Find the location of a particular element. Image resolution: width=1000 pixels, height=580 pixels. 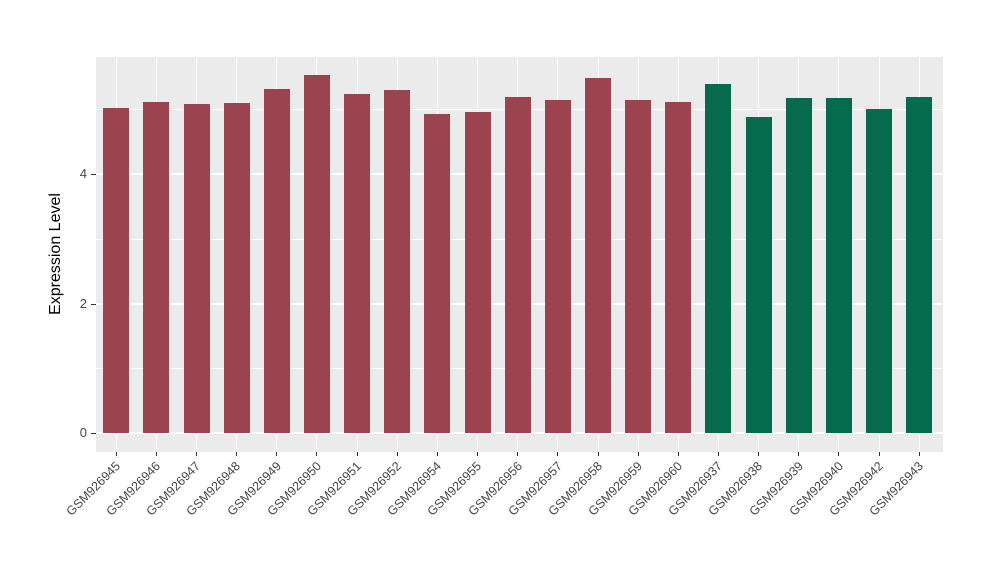

bar-GSM926949 is located at coordinates (276, 261).